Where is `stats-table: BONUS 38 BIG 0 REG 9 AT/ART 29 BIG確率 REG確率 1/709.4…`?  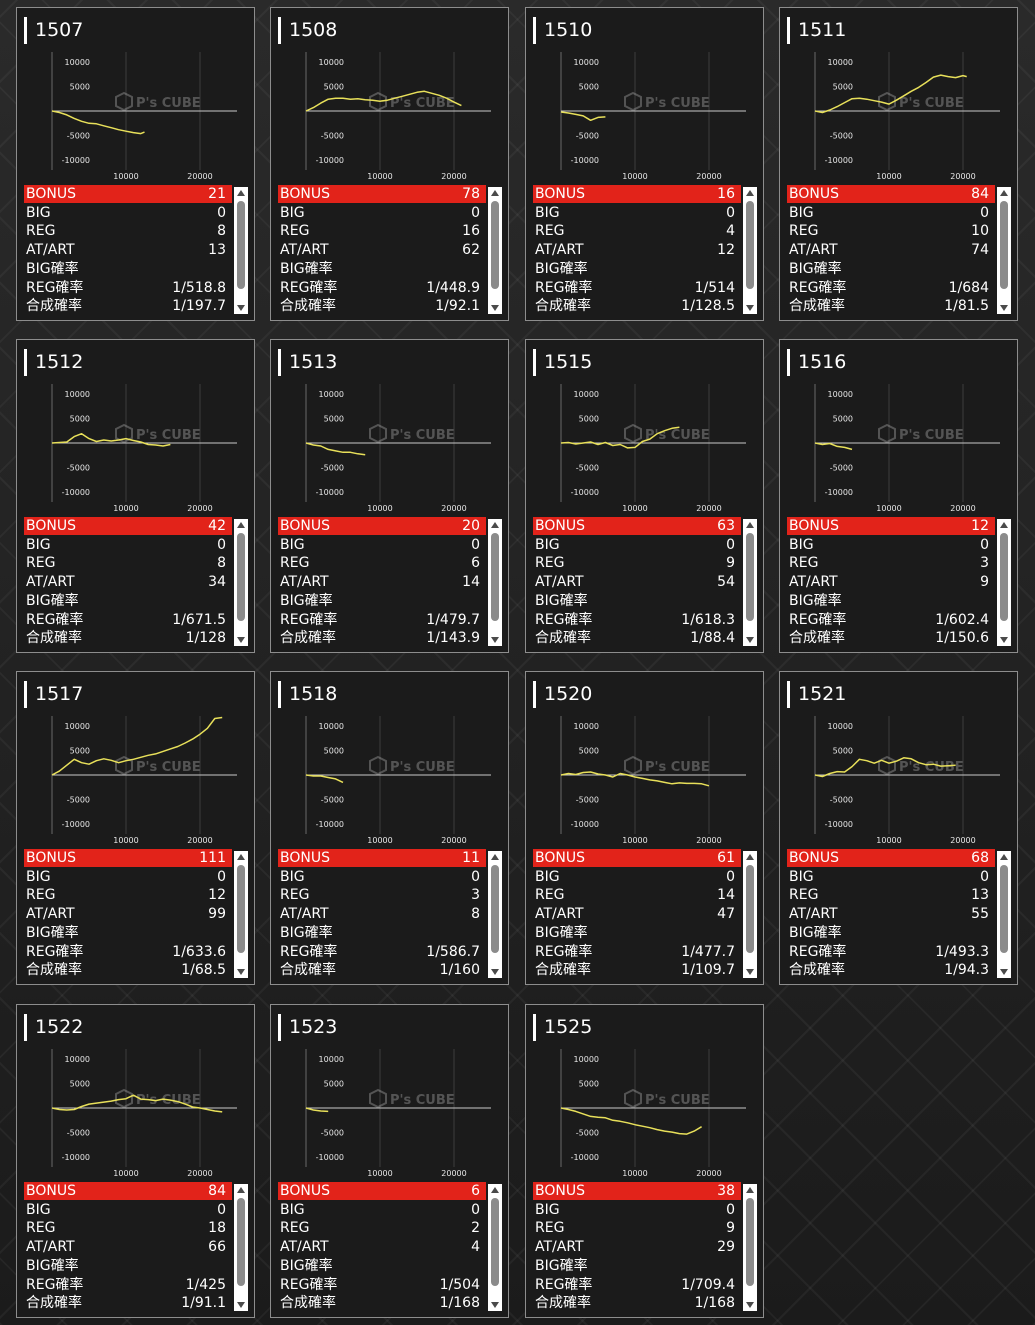 stats-table: BONUS 38 BIG 0 REG 9 AT/ART 29 BIG確率 REG確率 1/709.4… is located at coordinates (645, 1247).